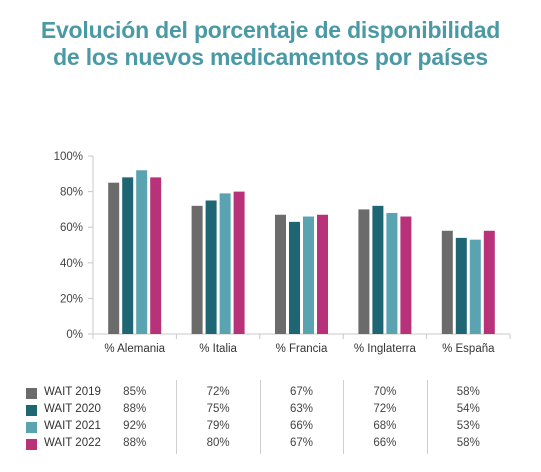 The width and height of the screenshot is (541, 472). What do you see at coordinates (134, 349) in the screenshot?
I see `x-category-label: % Alemania` at bounding box center [134, 349].